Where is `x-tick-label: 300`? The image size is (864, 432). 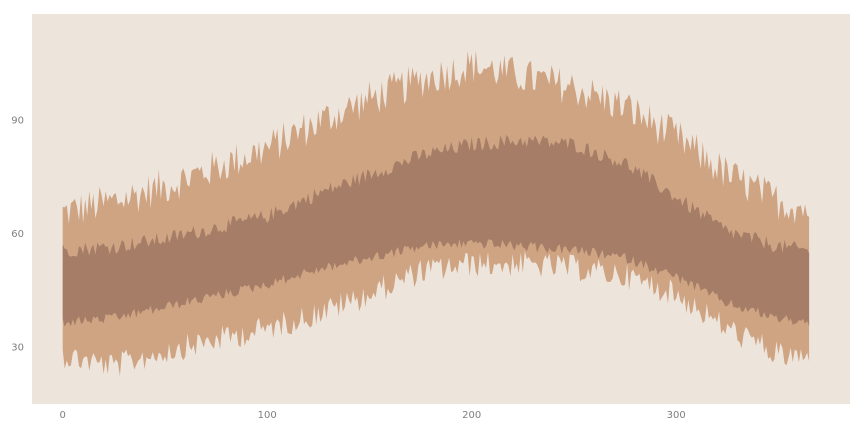 x-tick-label: 300 is located at coordinates (676, 415).